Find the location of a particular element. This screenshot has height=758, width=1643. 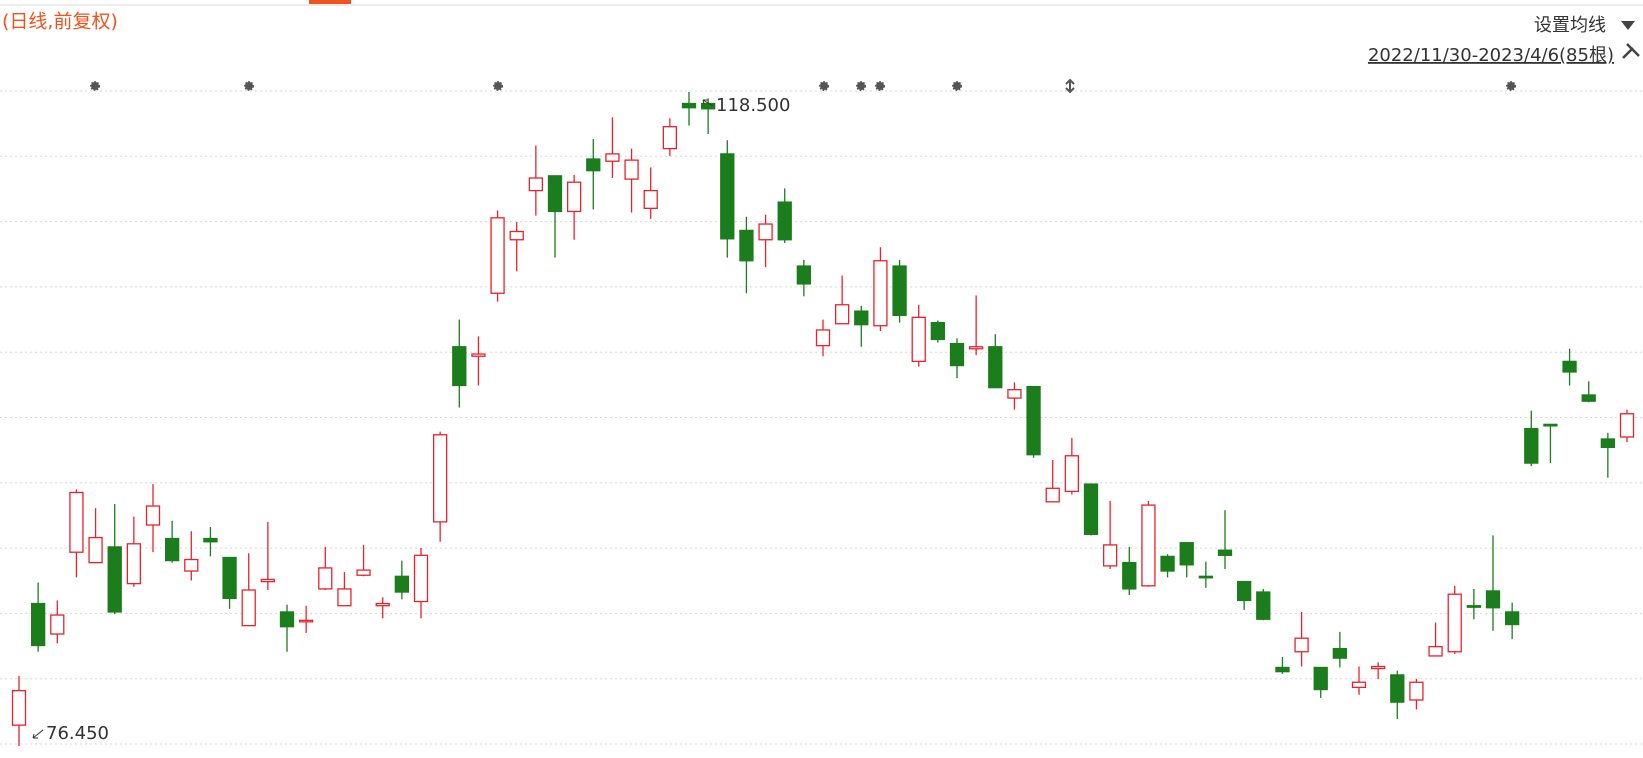

ma-setting: 设置均线 is located at coordinates (1570, 25).